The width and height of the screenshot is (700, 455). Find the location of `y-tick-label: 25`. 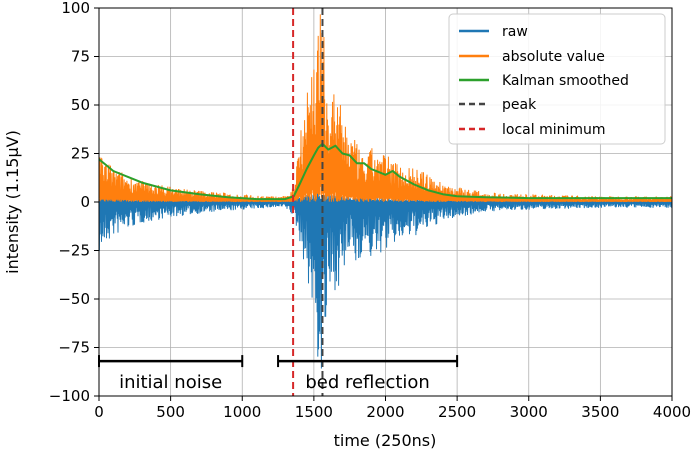

y-tick-label: 25 is located at coordinates (80, 154).